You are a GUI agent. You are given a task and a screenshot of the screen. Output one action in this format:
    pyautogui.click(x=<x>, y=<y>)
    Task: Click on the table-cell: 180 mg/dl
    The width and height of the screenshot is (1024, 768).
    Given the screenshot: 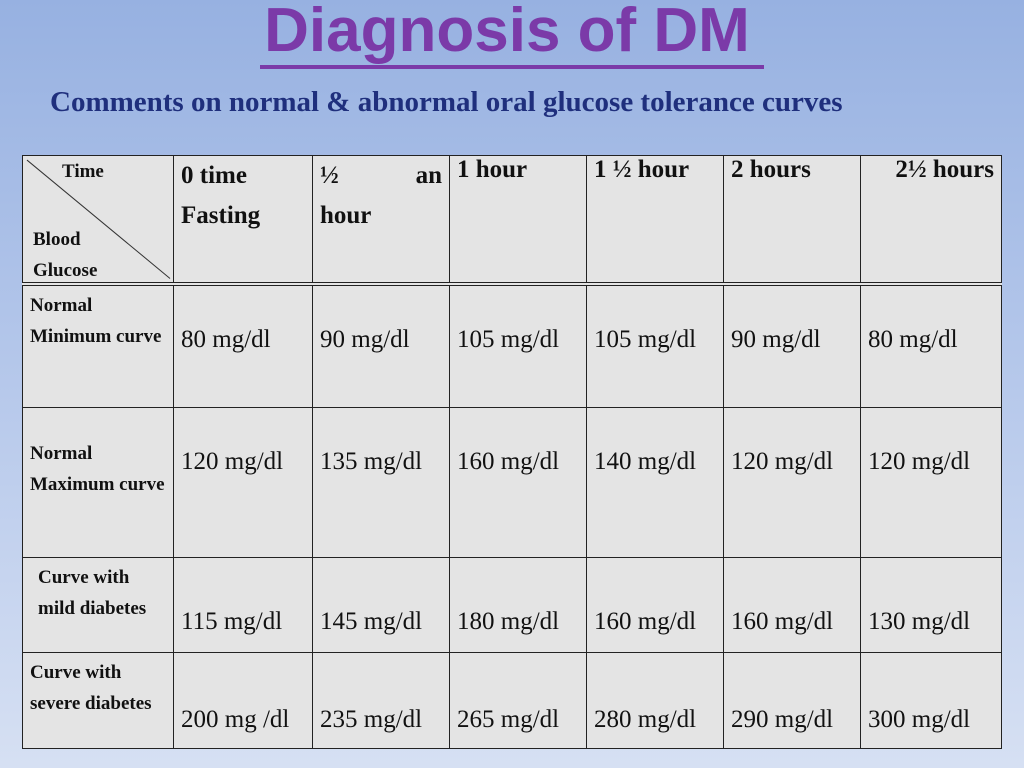 What is the action you would take?
    pyautogui.click(x=518, y=605)
    